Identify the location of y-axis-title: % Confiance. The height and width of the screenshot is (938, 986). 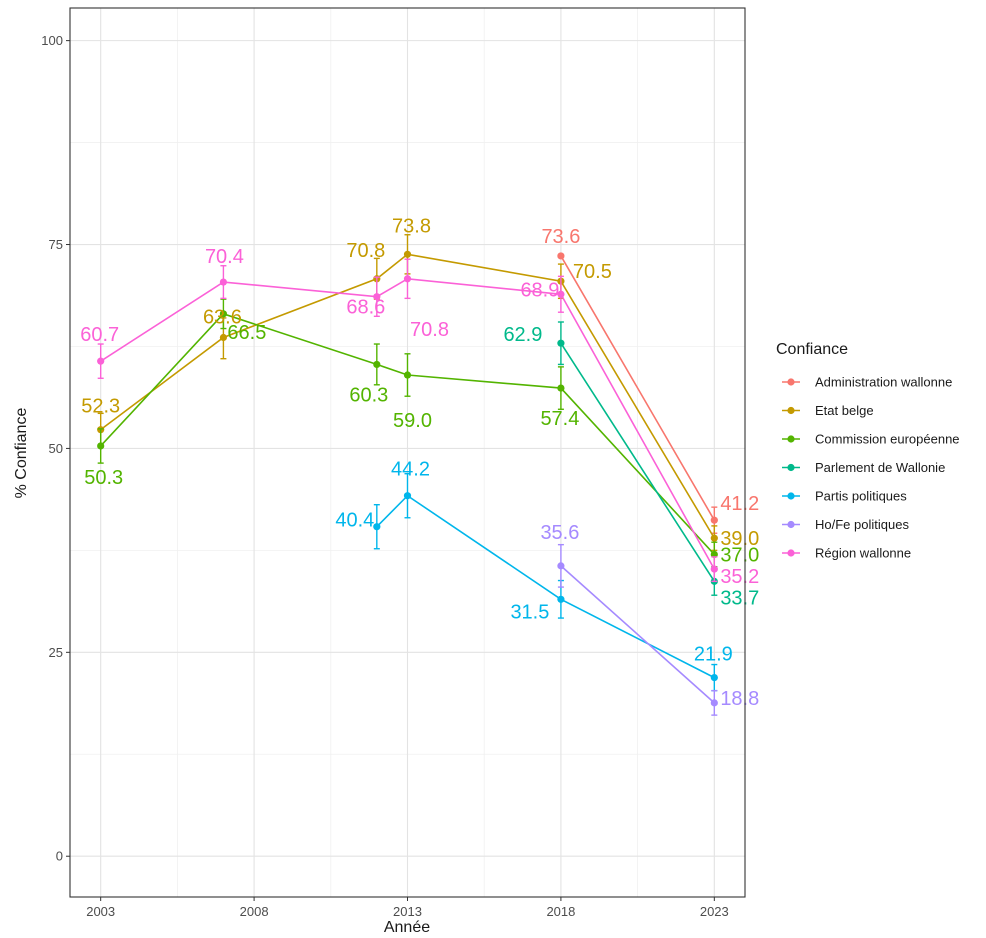
(21, 453).